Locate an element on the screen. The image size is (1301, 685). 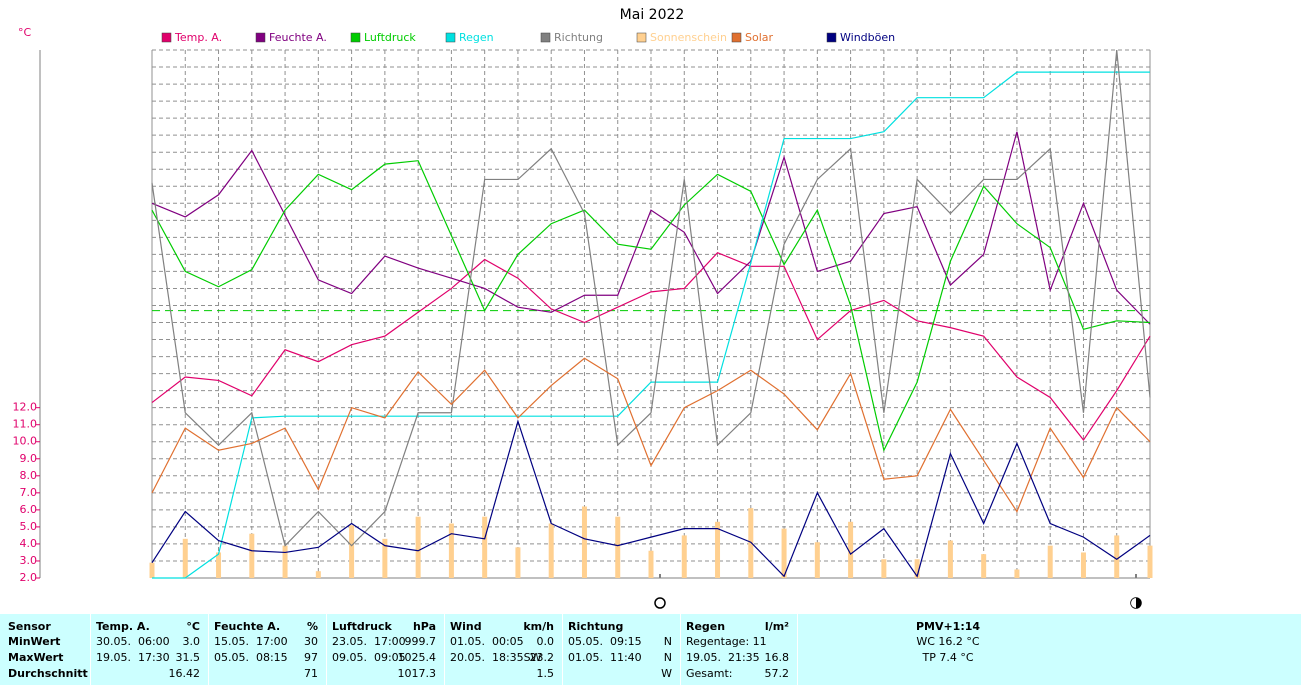
column-unit: hPa is located at coordinates (424, 626).